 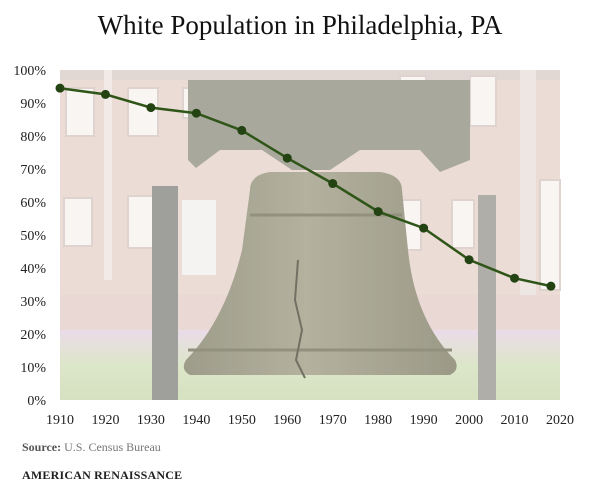 I want to click on y-tick-label: 50%, so click(x=33, y=236).